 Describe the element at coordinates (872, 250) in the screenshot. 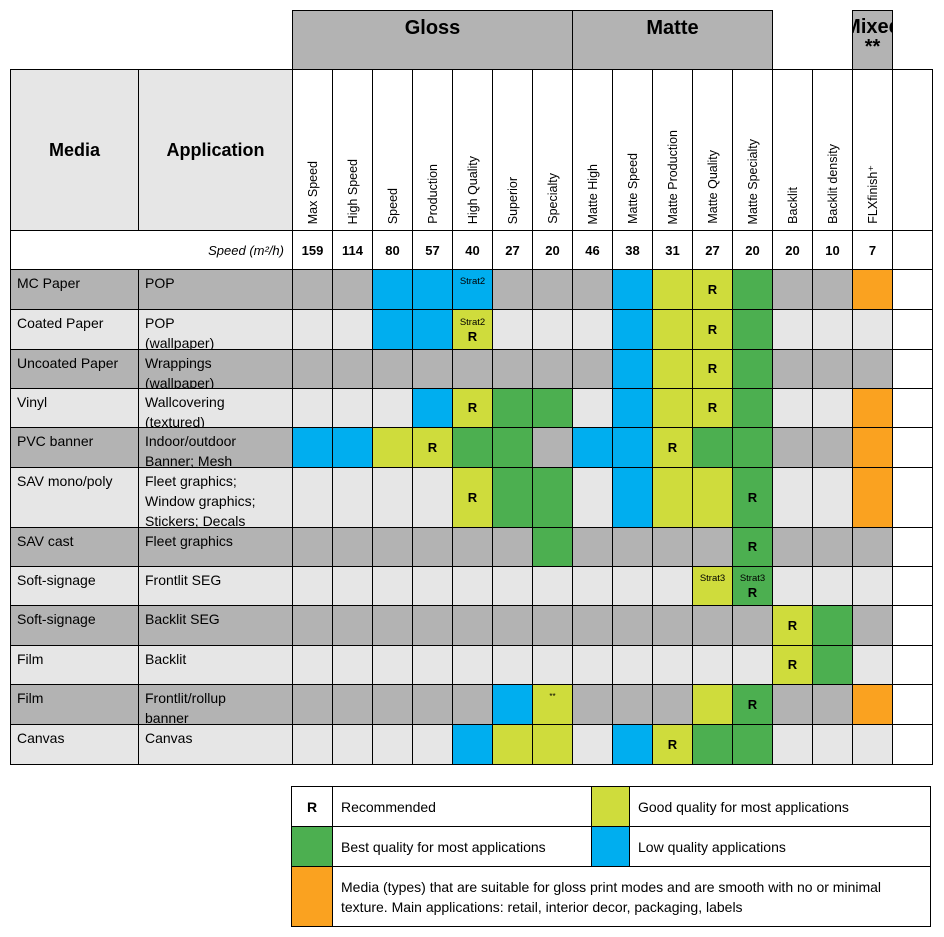

I see `print-mode-speed: 7` at that location.